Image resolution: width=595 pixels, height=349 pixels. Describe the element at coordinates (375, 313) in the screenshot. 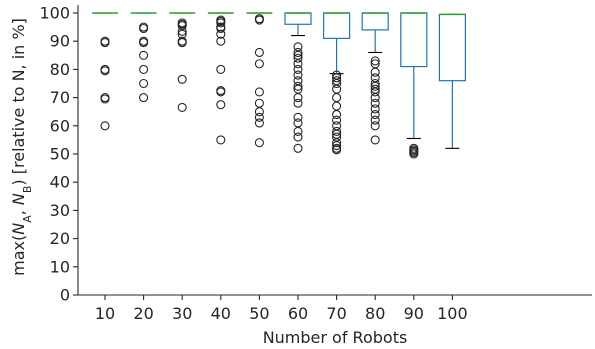

I see `x-tick-label: 80` at that location.